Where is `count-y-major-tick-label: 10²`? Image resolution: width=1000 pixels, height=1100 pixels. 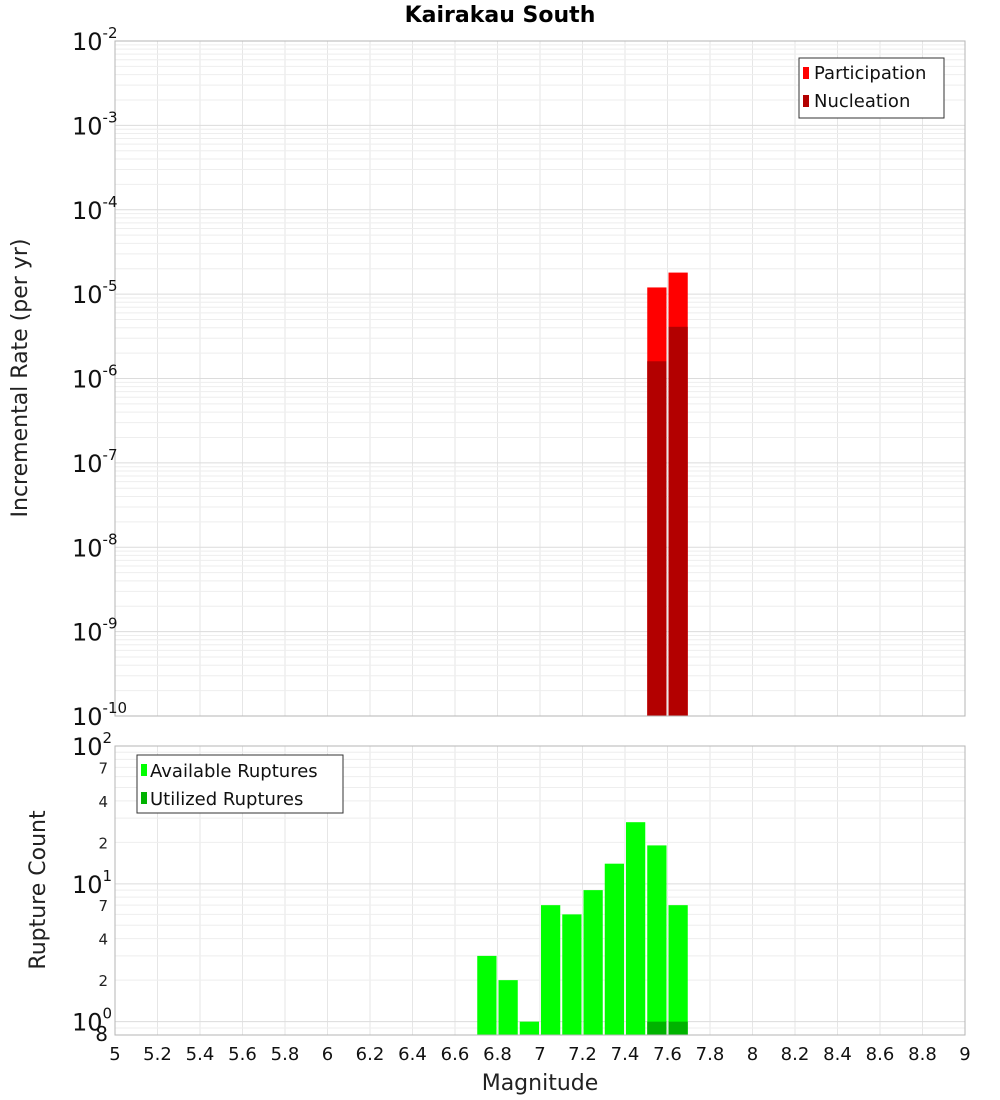
count-y-major-tick-label: 10² is located at coordinates (92, 745).